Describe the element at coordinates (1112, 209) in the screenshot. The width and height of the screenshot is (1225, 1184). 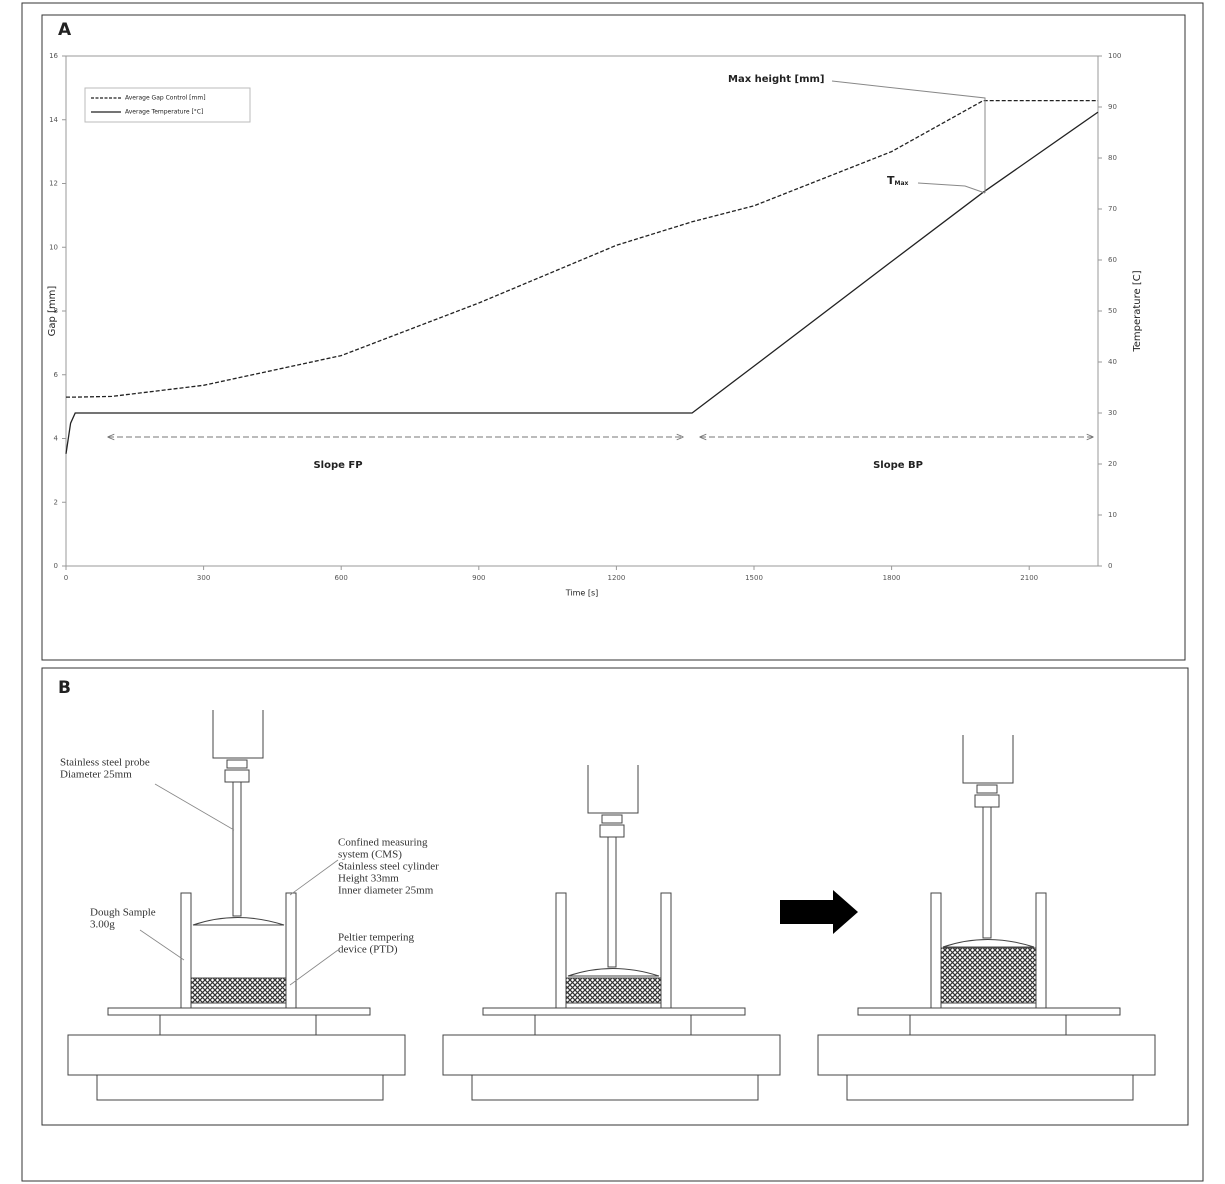
I see `y2-tick-label: 70` at that location.